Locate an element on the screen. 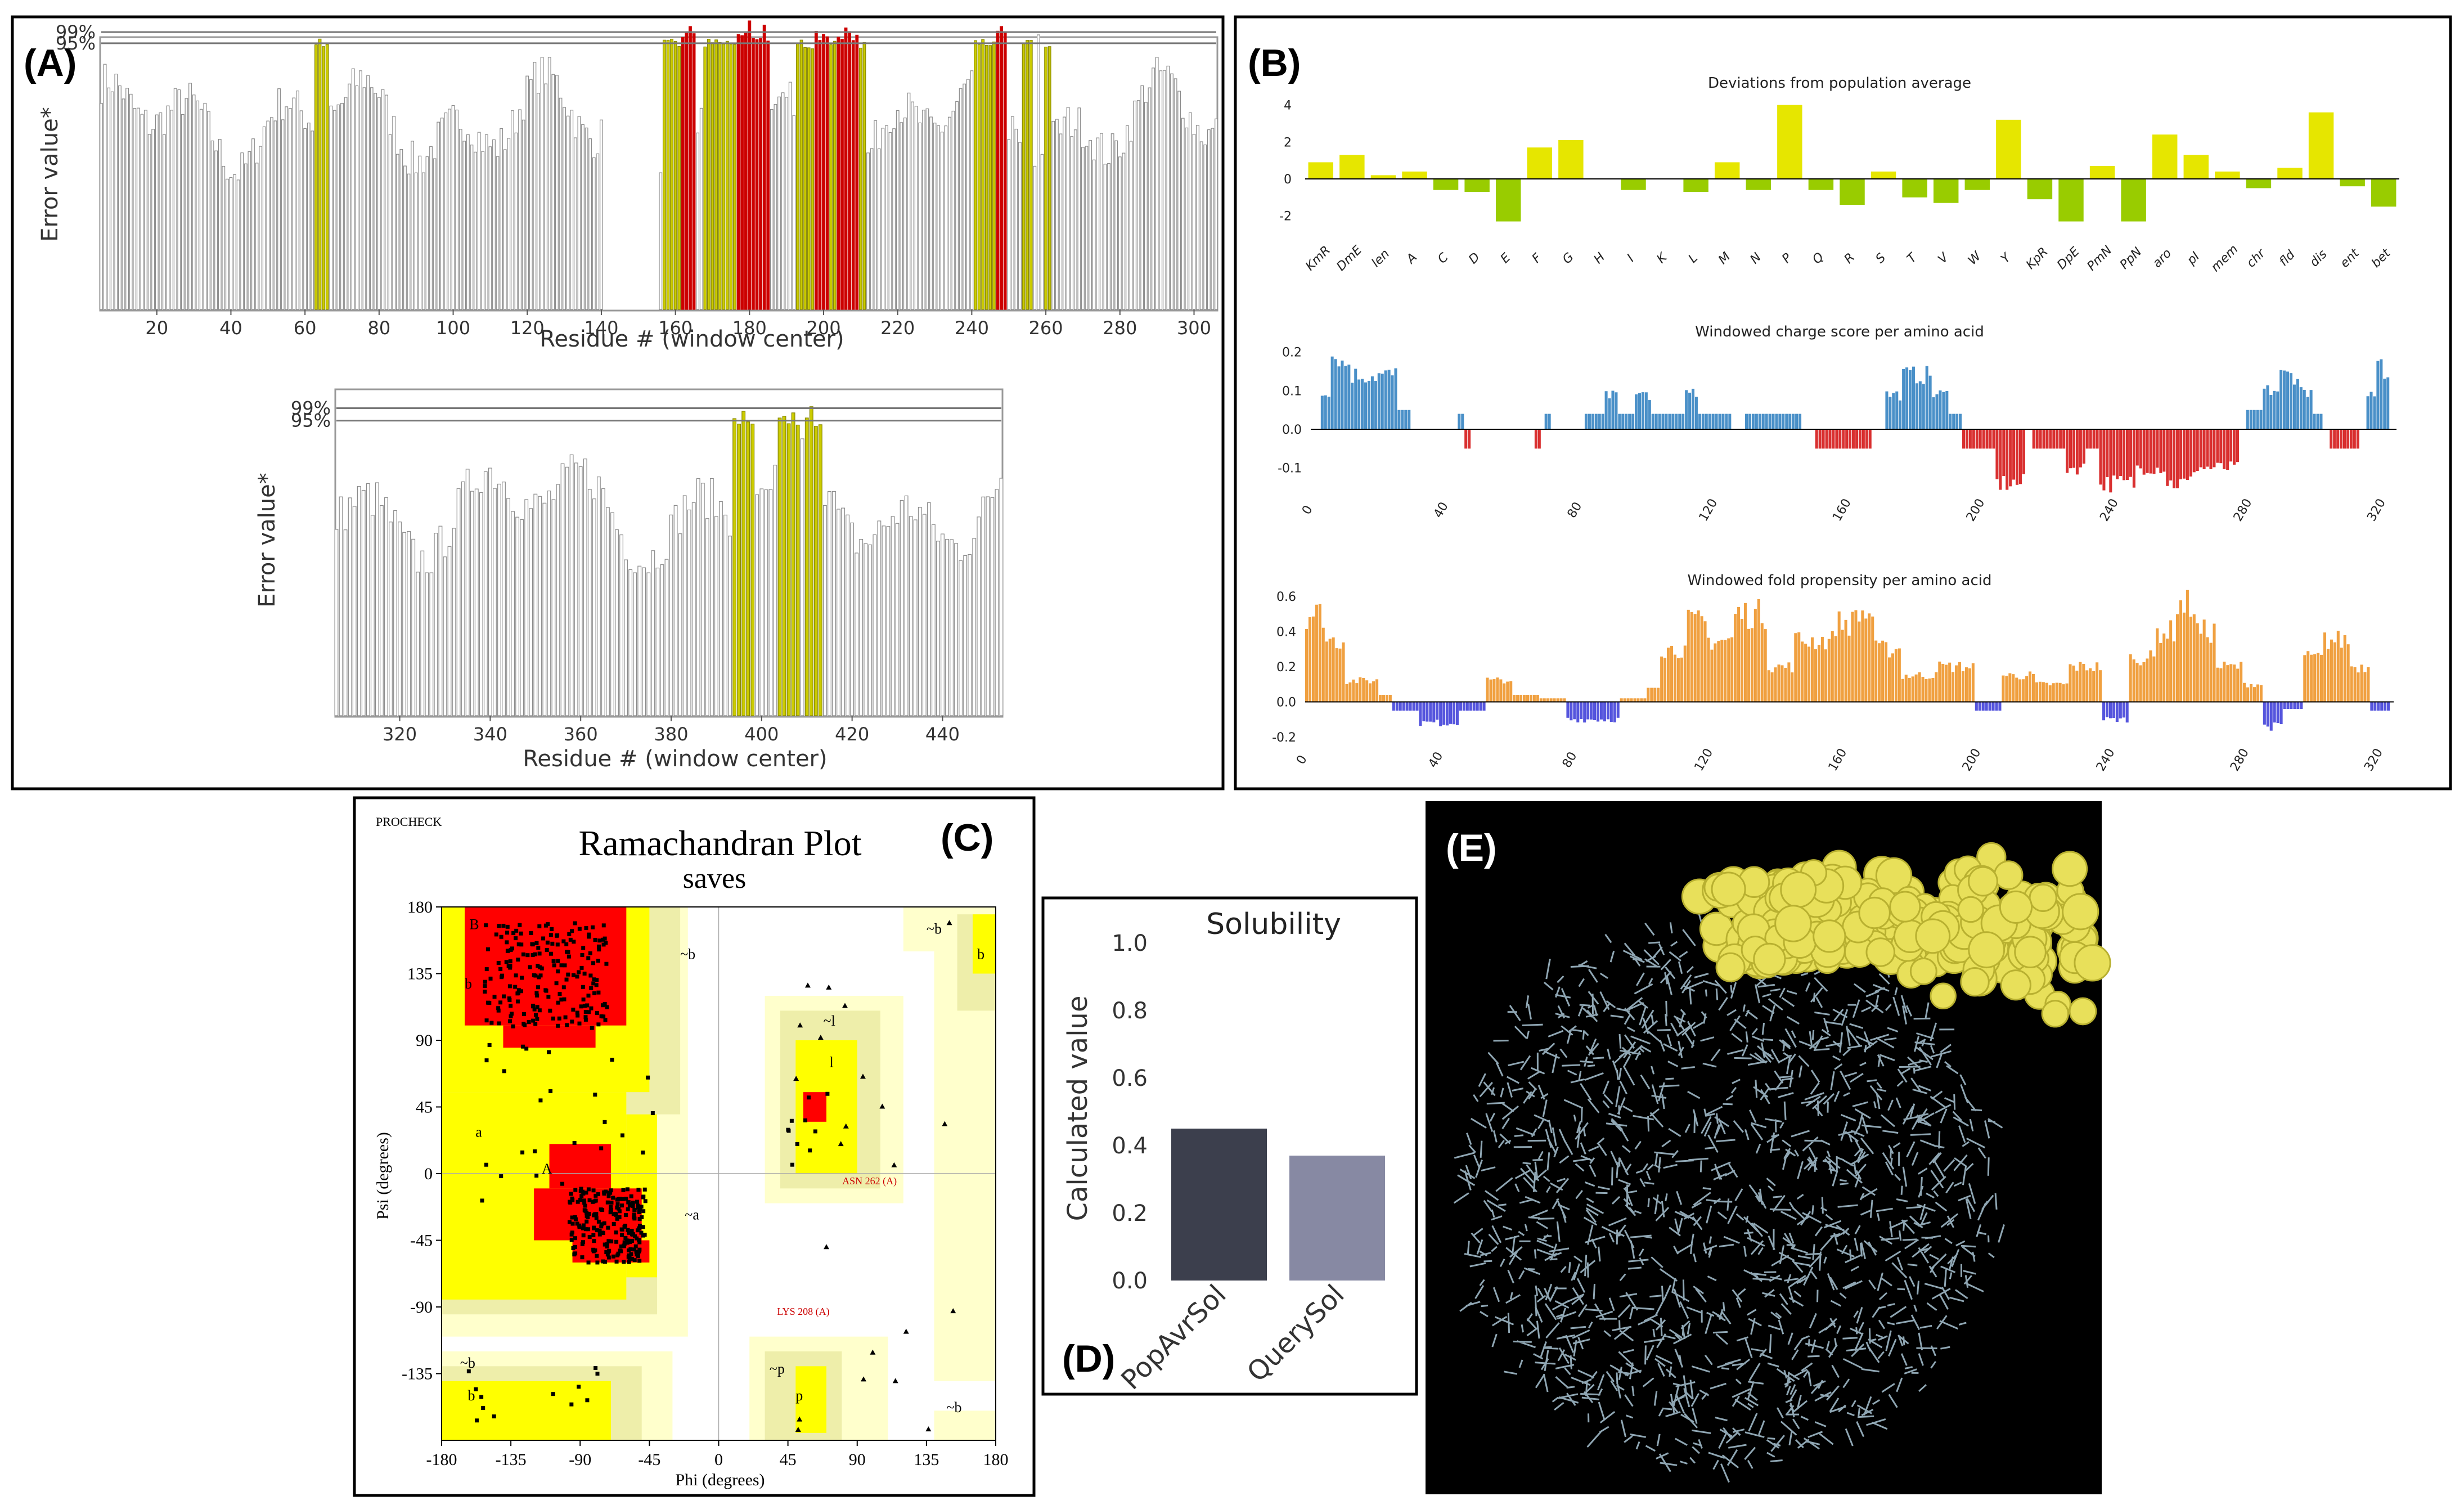 Image resolution: width=2464 pixels, height=1505 pixels. rama-x-tick-label: -90 is located at coordinates (580, 1459).